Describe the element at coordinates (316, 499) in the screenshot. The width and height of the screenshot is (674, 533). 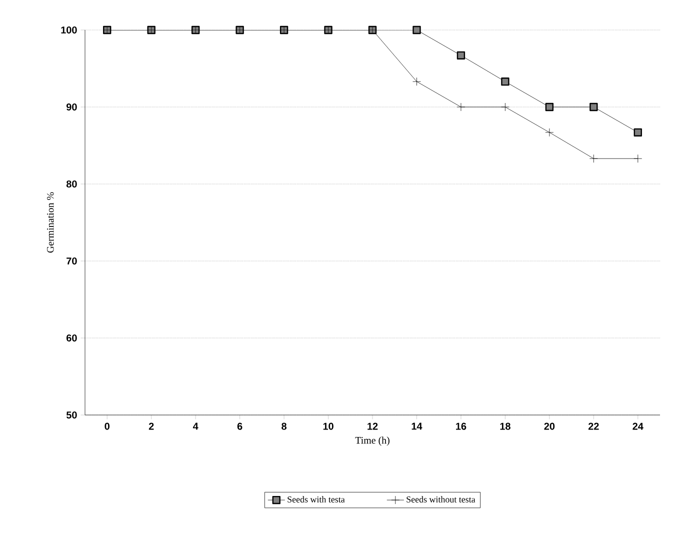
I see `legend-label: Seeds with testa` at that location.